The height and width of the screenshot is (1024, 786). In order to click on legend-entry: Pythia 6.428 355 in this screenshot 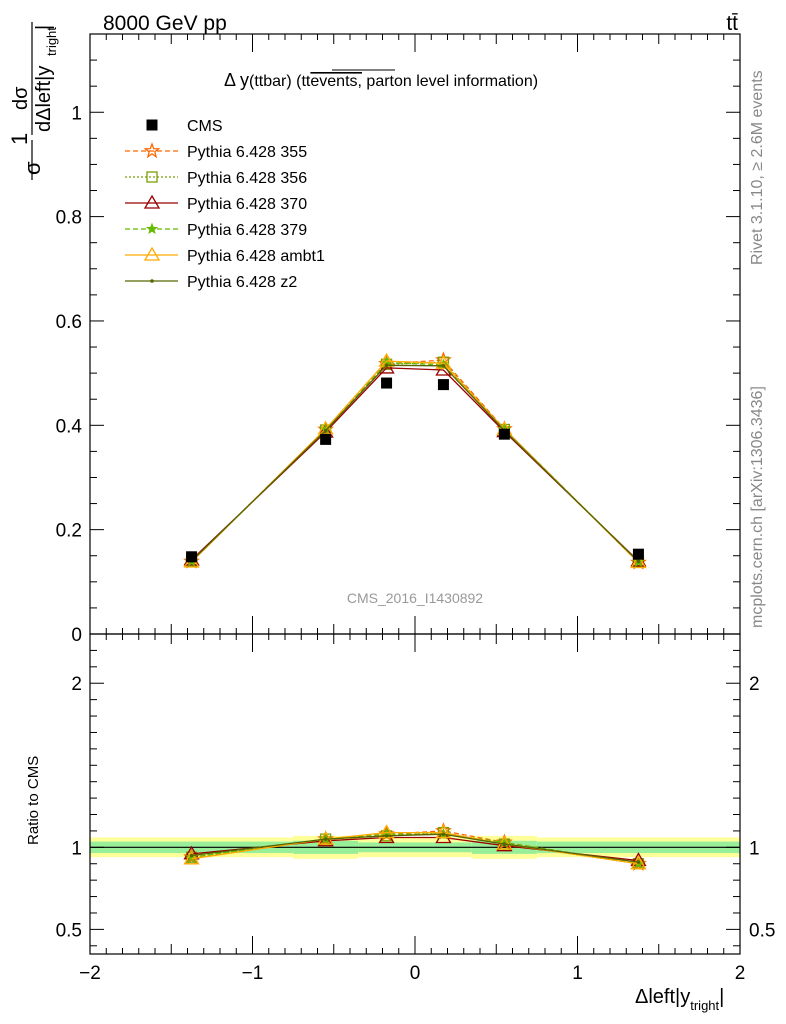, I will do `click(216, 151)`.